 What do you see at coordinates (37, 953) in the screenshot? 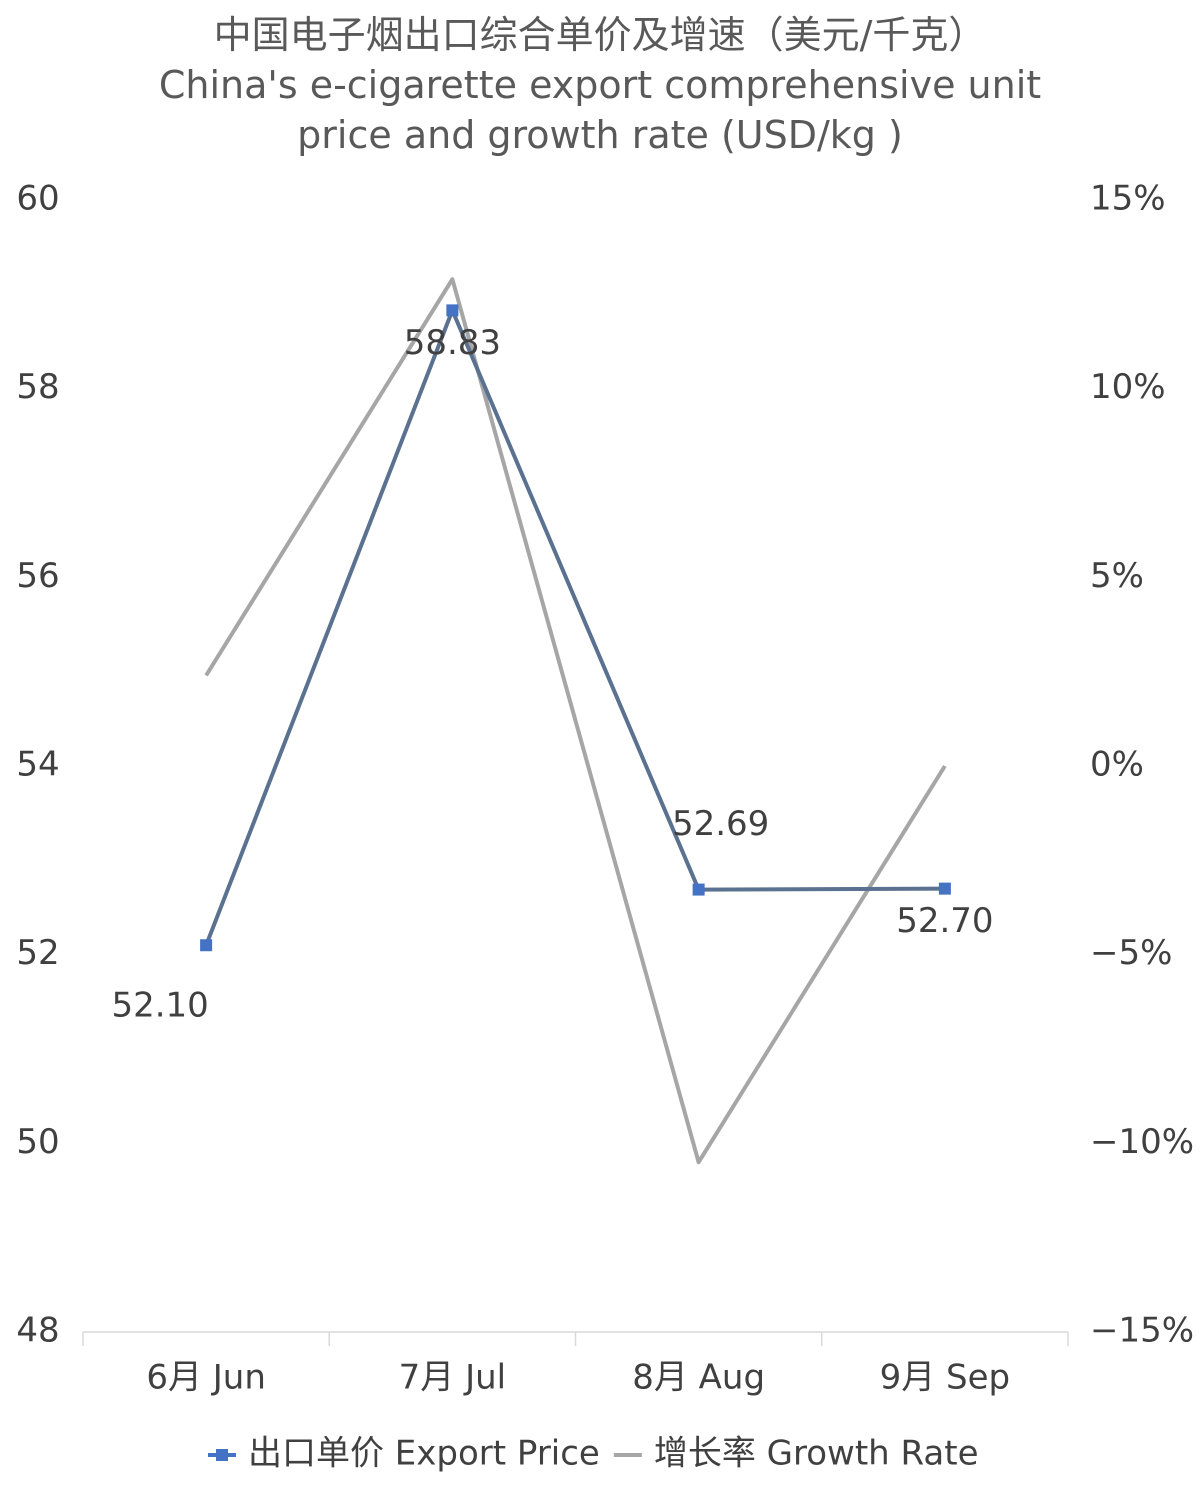
I see `y-tick-label: 52` at bounding box center [37, 953].